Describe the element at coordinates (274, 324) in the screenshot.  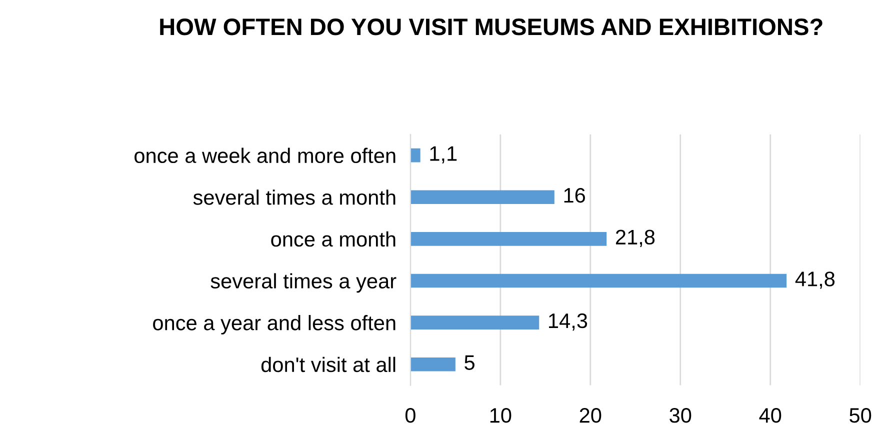
I see `y-tick-label: once a year and less often` at that location.